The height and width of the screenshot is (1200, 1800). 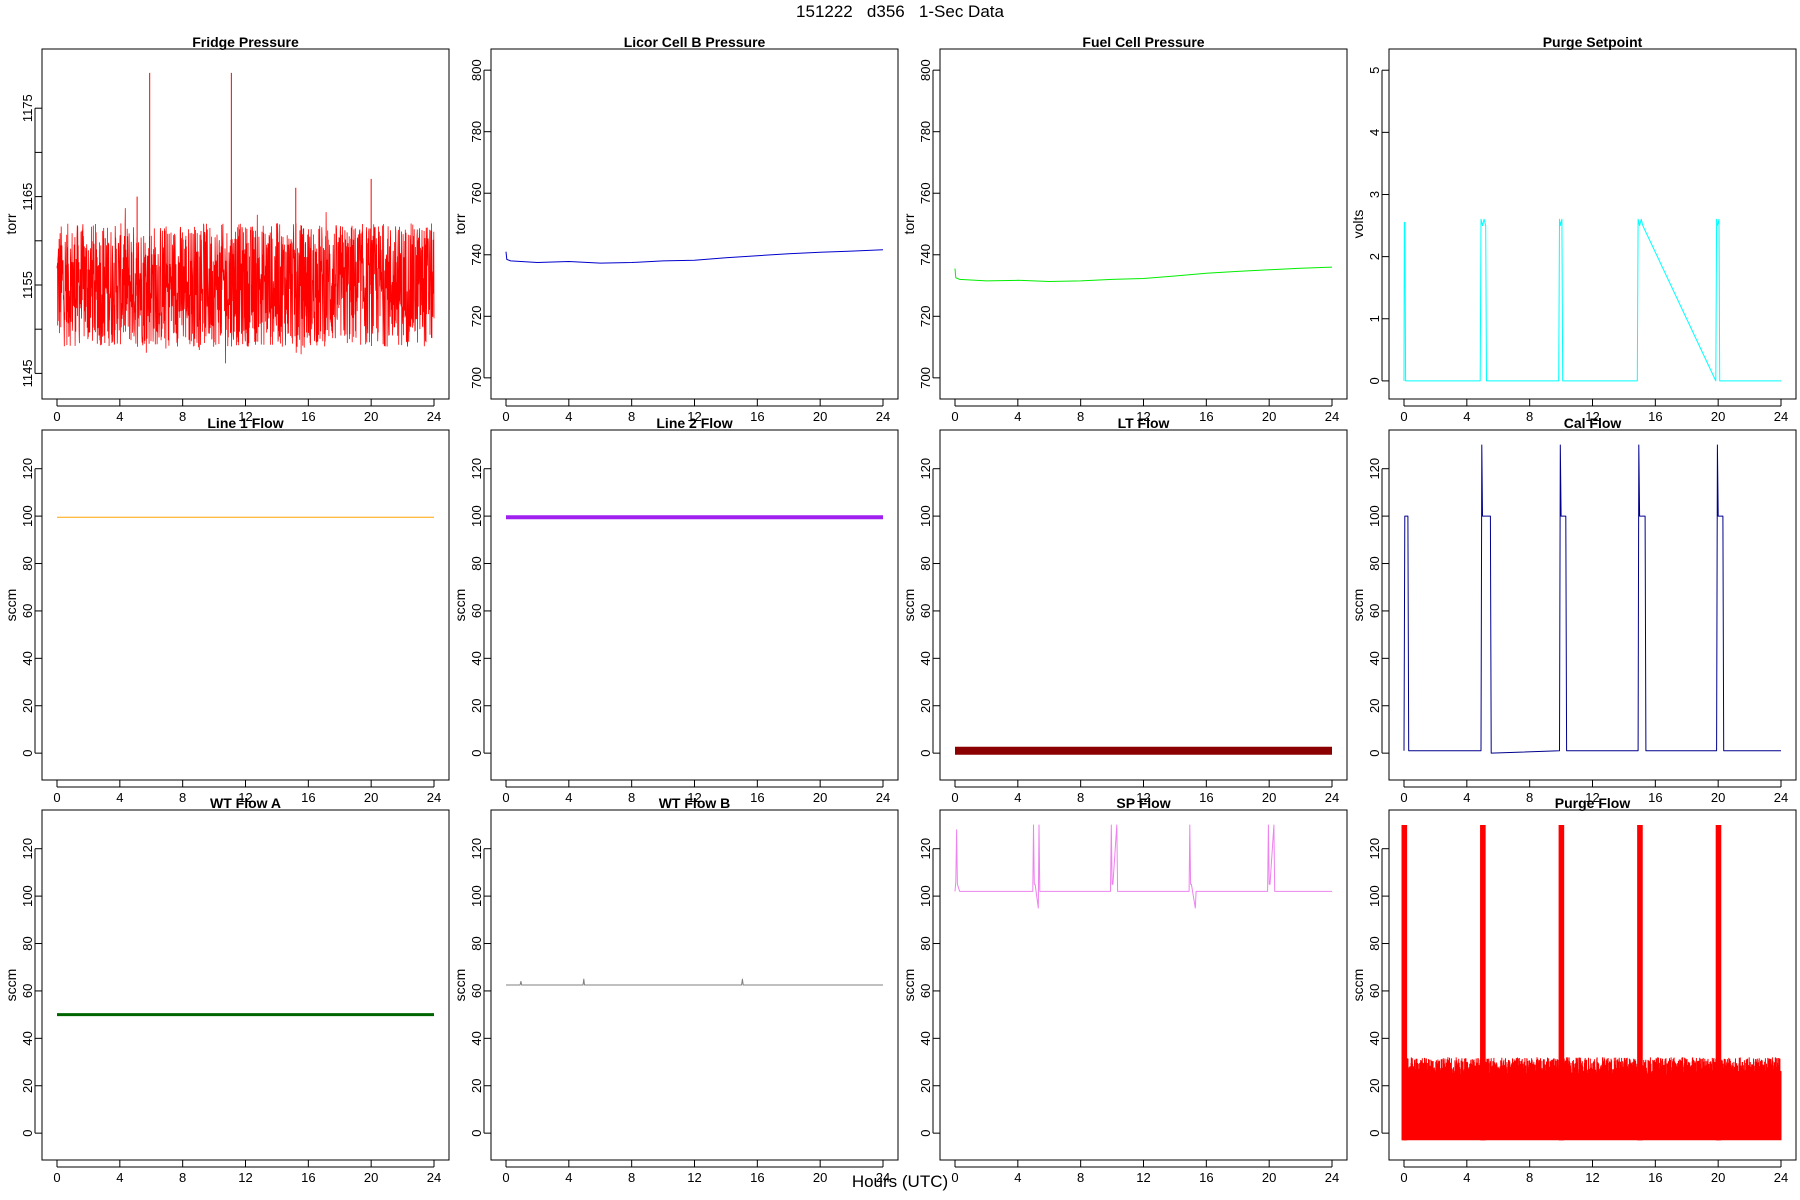 What do you see at coordinates (476, 132) in the screenshot?
I see `y-tick-label: 780` at bounding box center [476, 132].